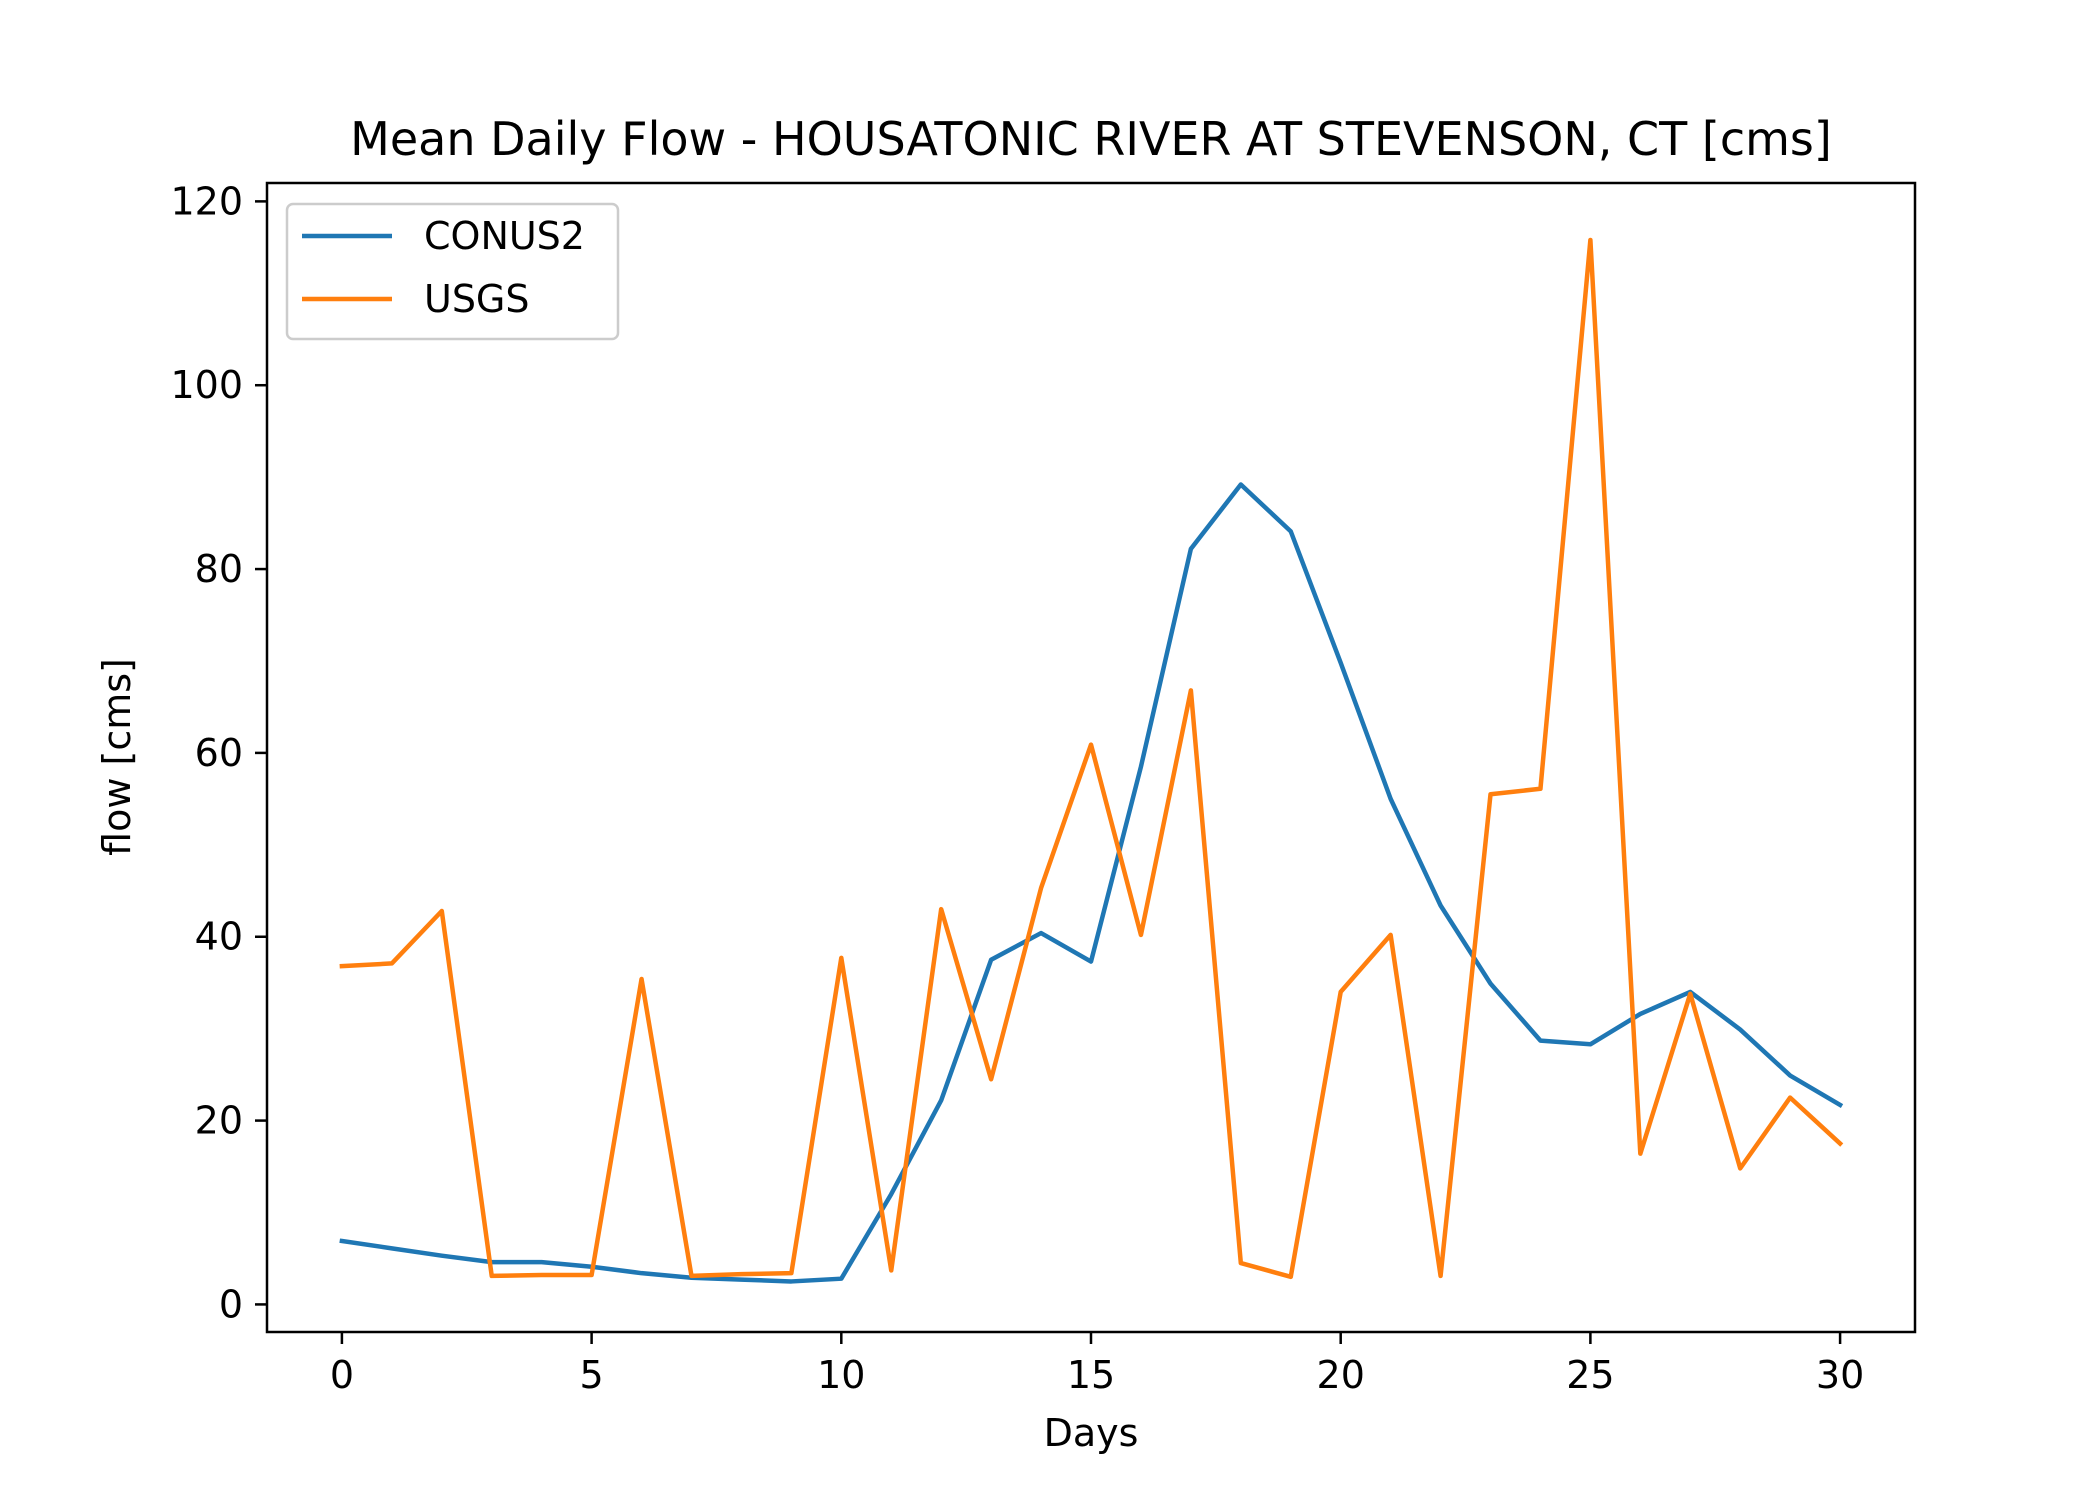 The height and width of the screenshot is (1500, 2100). I want to click on legend-label-usgs: USGS, so click(477, 299).